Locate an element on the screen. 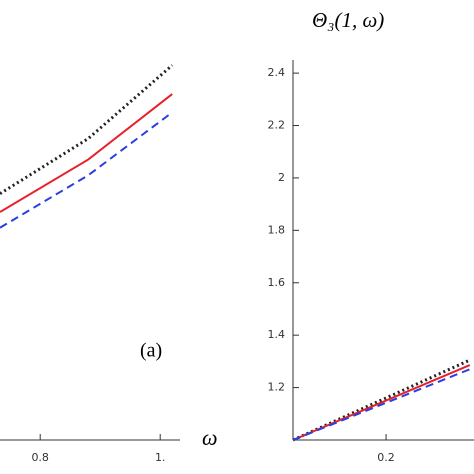  y-tick-label: 2 is located at coordinates (281, 177).